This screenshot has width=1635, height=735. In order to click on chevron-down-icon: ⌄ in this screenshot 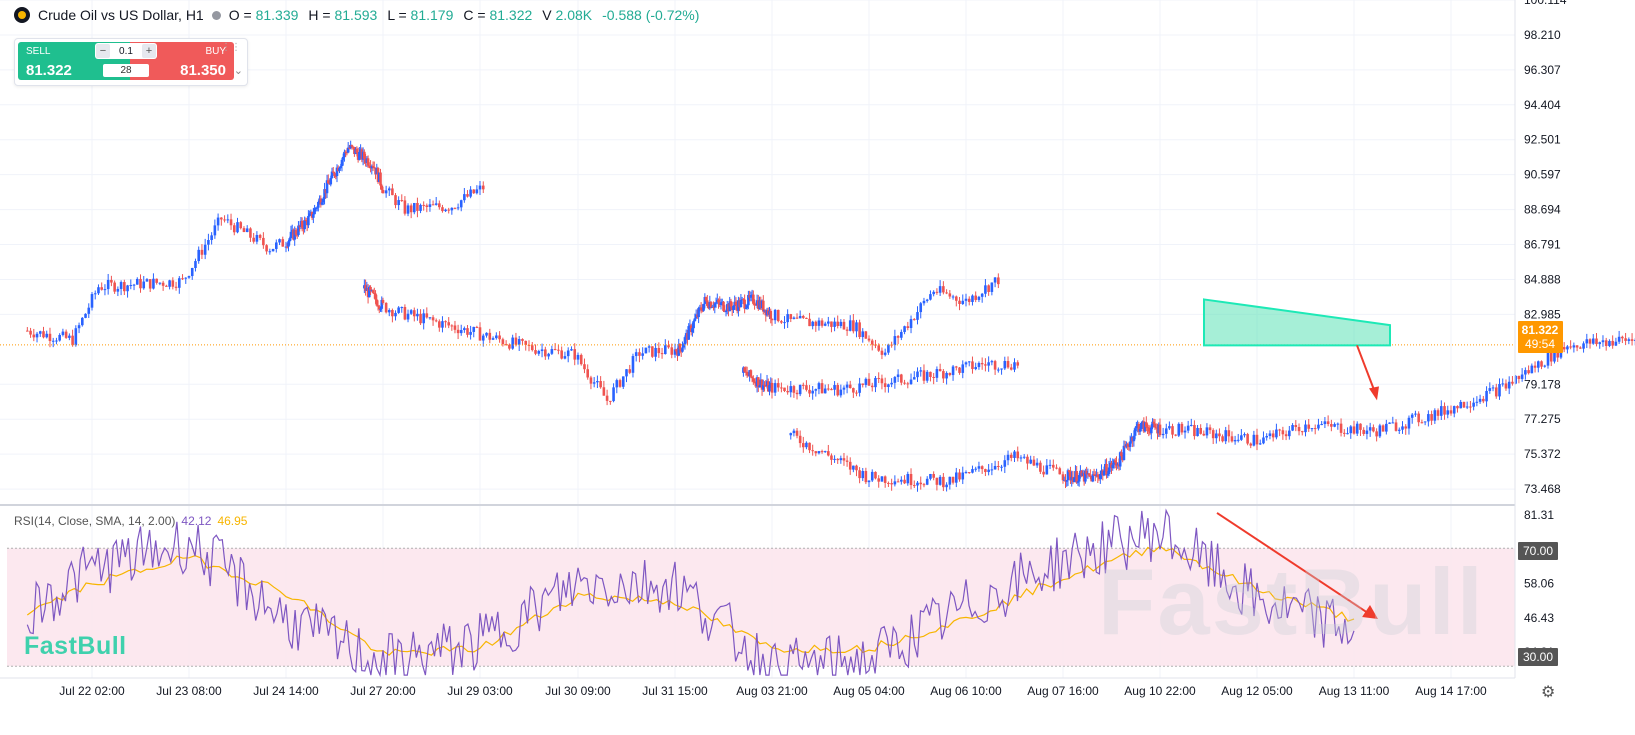, I will do `click(238, 71)`.